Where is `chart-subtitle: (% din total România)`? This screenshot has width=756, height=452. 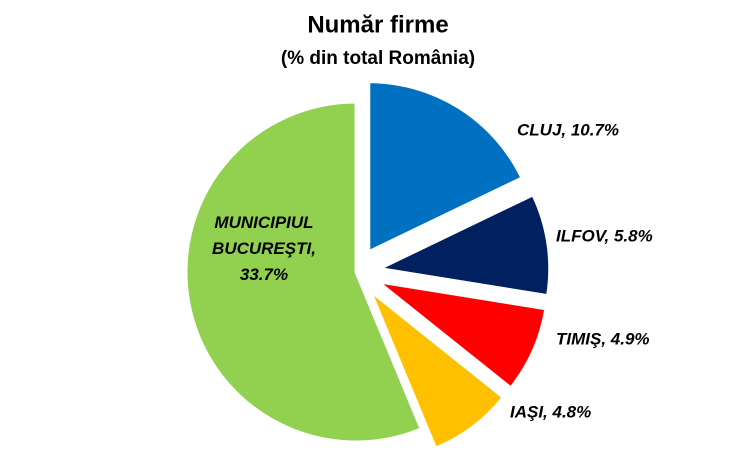 chart-subtitle: (% din total România) is located at coordinates (378, 58).